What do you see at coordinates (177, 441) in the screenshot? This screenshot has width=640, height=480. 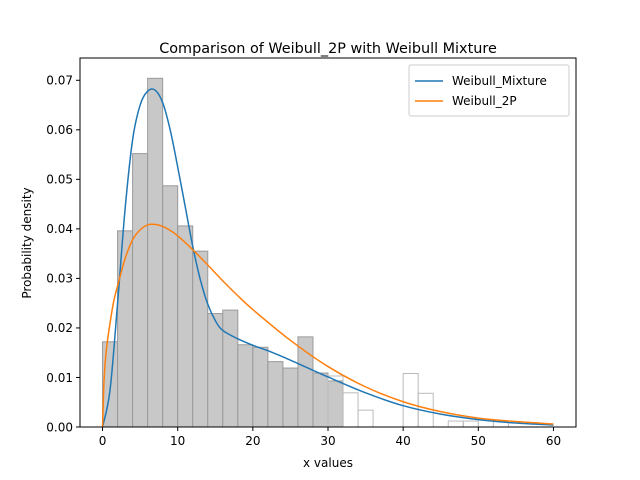 I see `x-tick-label: 10` at bounding box center [177, 441].